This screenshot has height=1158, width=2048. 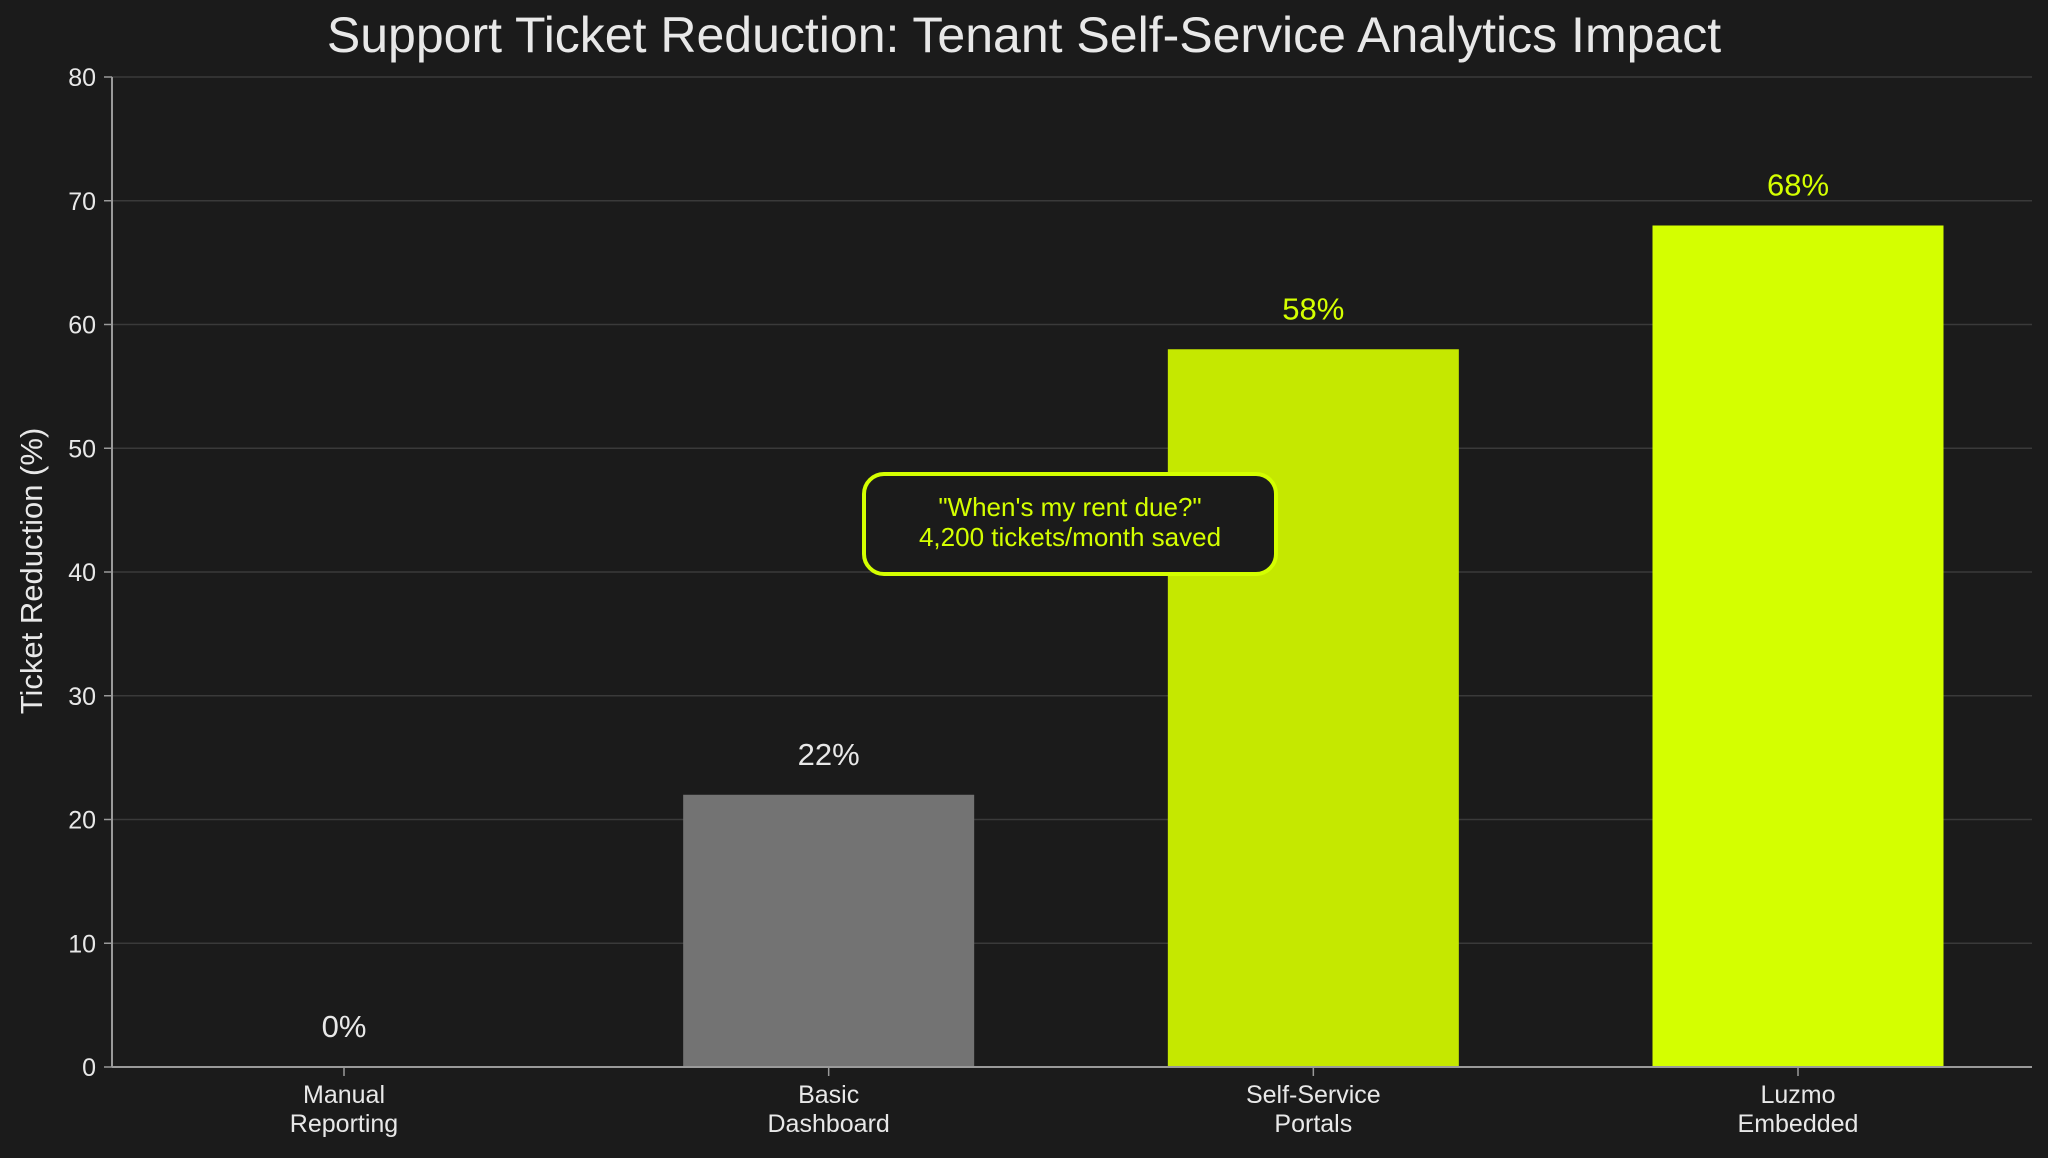 What do you see at coordinates (829, 754) in the screenshot?
I see `value-label: 22%` at bounding box center [829, 754].